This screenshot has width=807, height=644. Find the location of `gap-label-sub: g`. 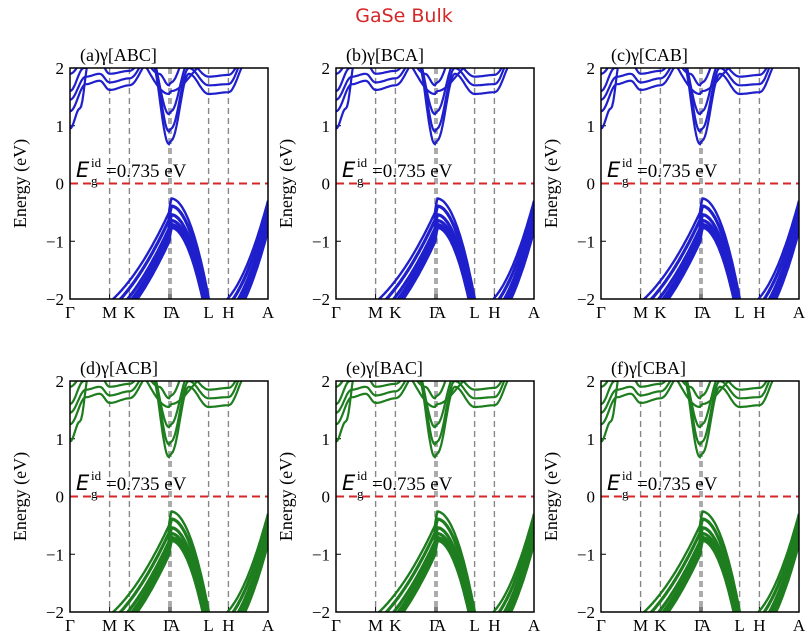

gap-label-sub: g is located at coordinates (94, 180).